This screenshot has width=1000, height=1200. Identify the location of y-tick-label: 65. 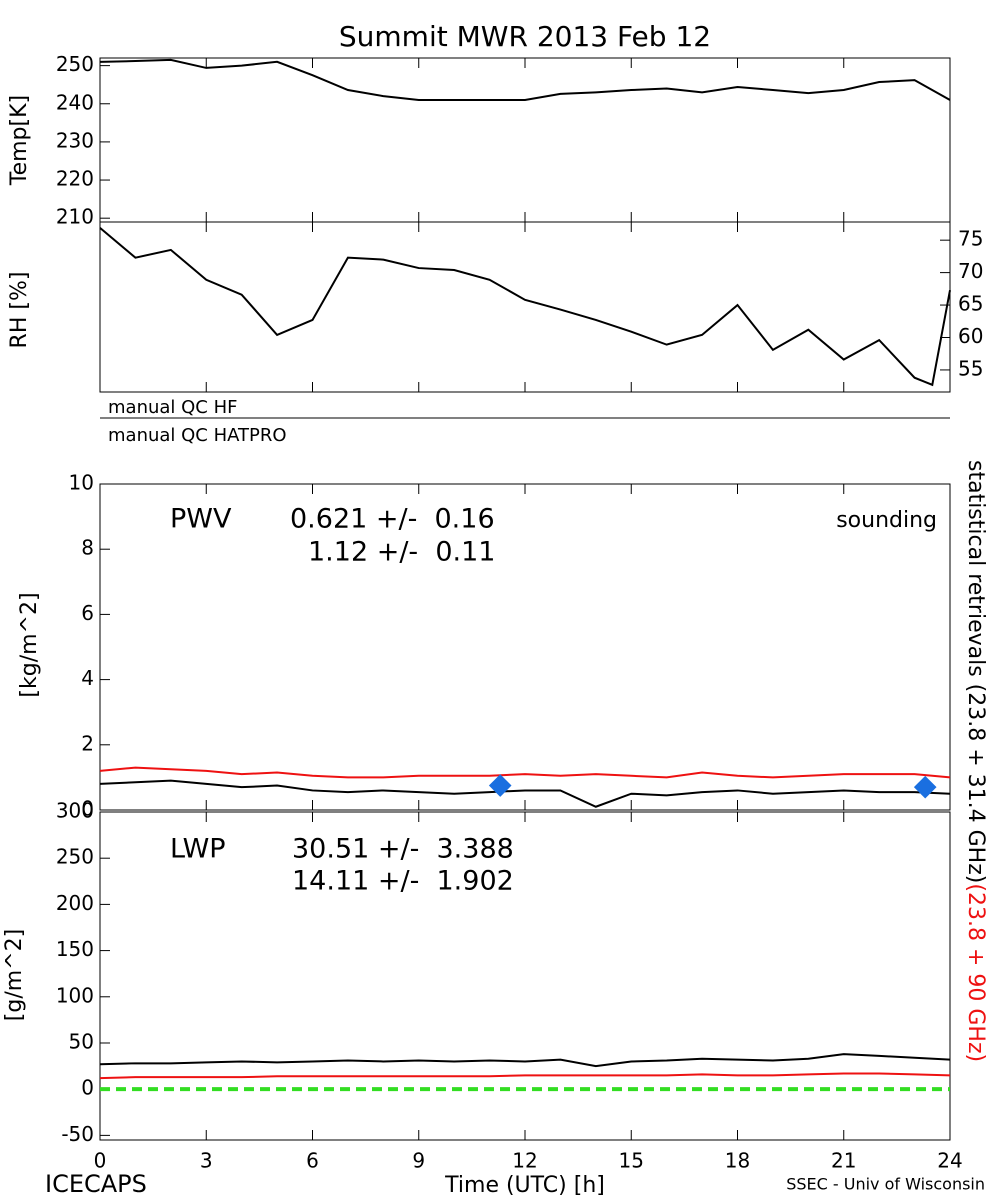
(970, 304).